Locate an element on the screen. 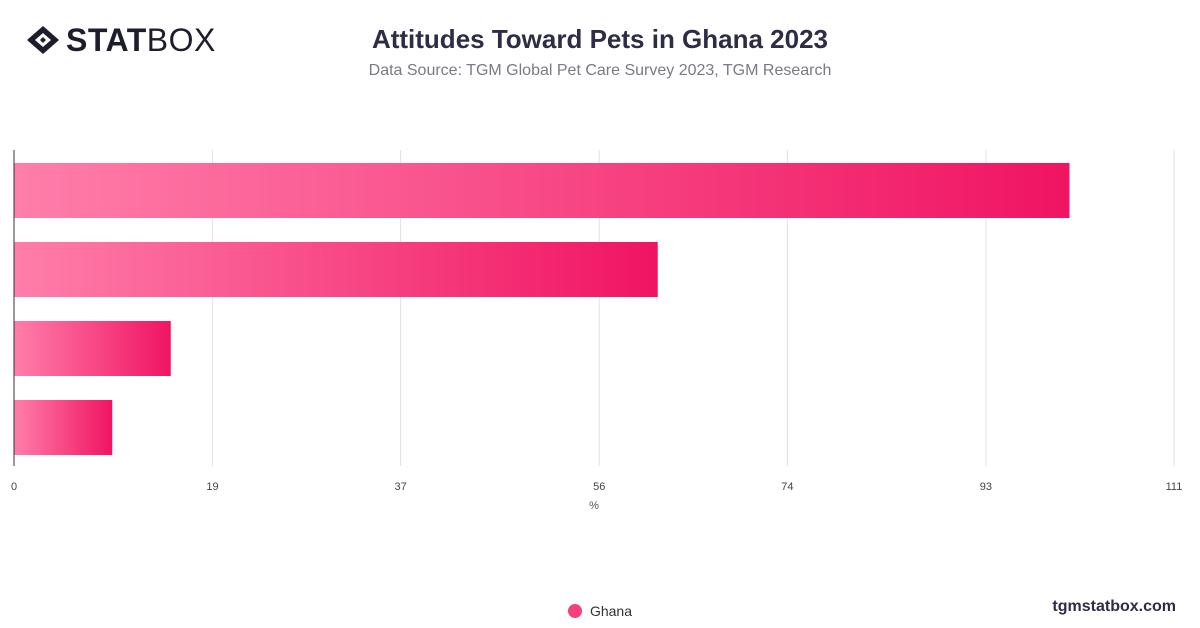  logo-wordmark: STATBOX is located at coordinates (141, 40).